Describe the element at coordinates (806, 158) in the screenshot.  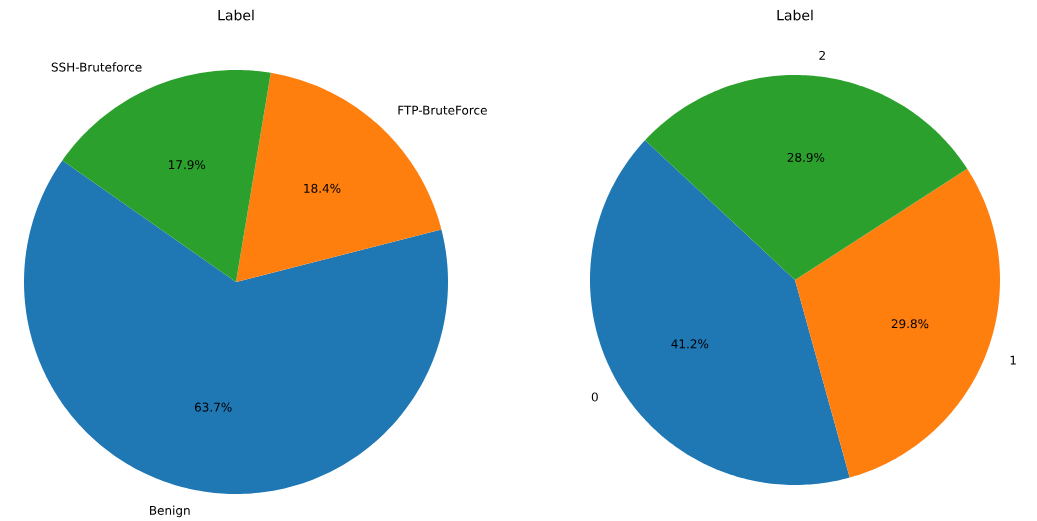
I see `data-label: 28.9%` at that location.